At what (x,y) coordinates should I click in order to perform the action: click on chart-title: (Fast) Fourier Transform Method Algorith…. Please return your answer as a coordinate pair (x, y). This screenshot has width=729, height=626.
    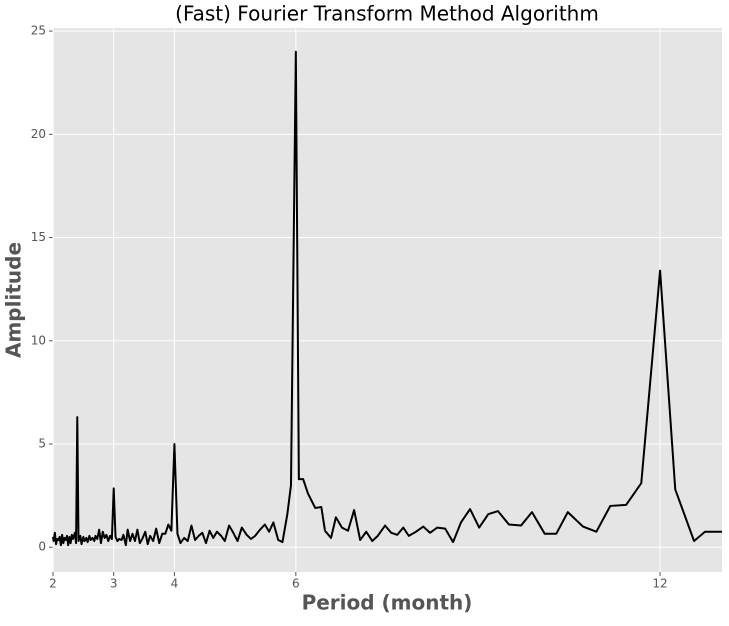
    Looking at the image, I should click on (387, 14).